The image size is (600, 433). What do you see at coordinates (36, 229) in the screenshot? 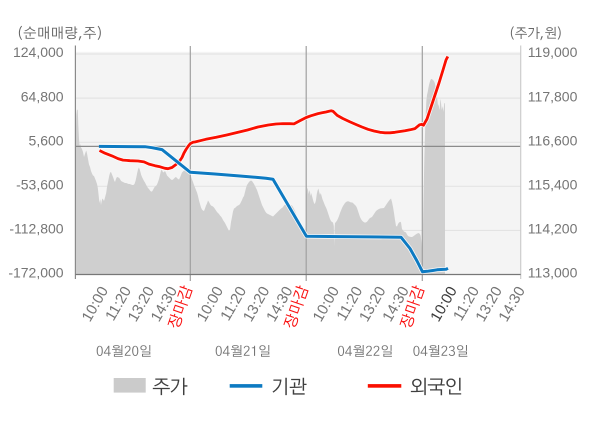
I see `svg-text: -112,800` at bounding box center [36, 229].